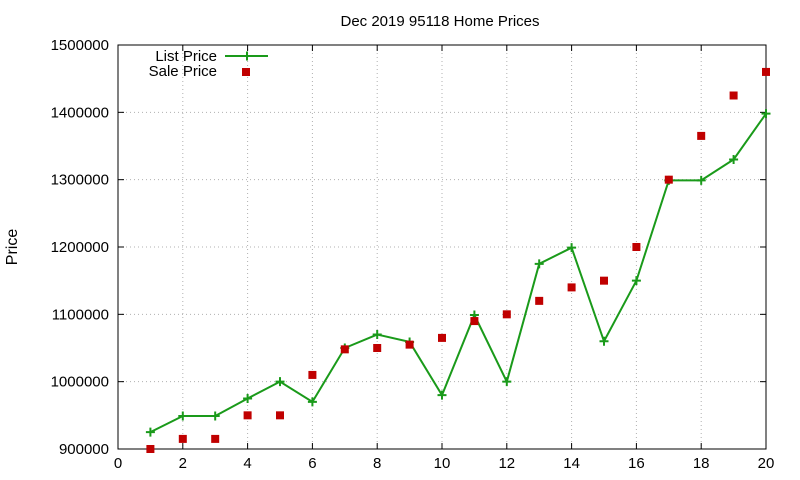  Describe the element at coordinates (80, 112) in the screenshot. I see `y-tick-label: 1400000` at that location.